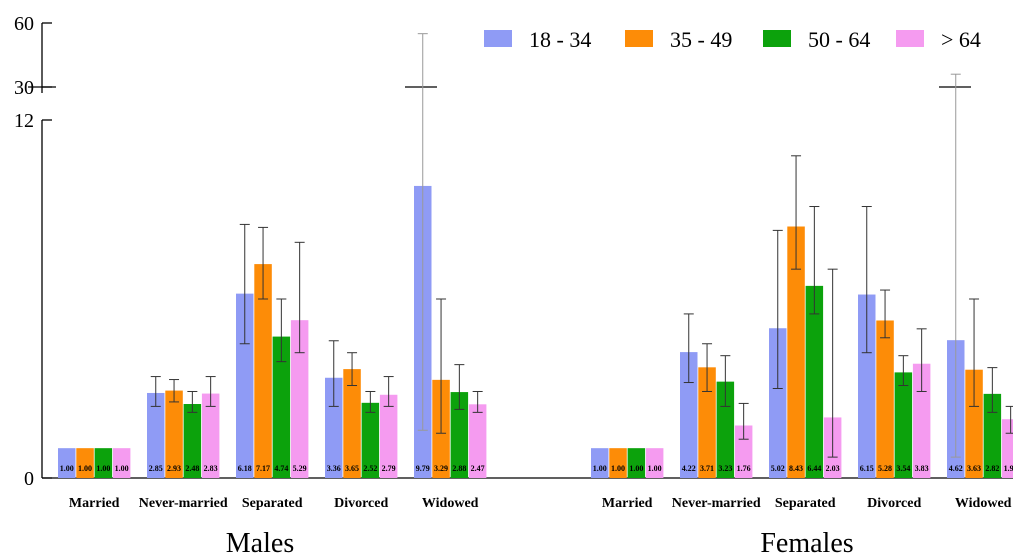 This screenshot has height=556, width=1013. What do you see at coordinates (839, 39) in the screenshot?
I see `legend-label: 50 - 64` at bounding box center [839, 39].